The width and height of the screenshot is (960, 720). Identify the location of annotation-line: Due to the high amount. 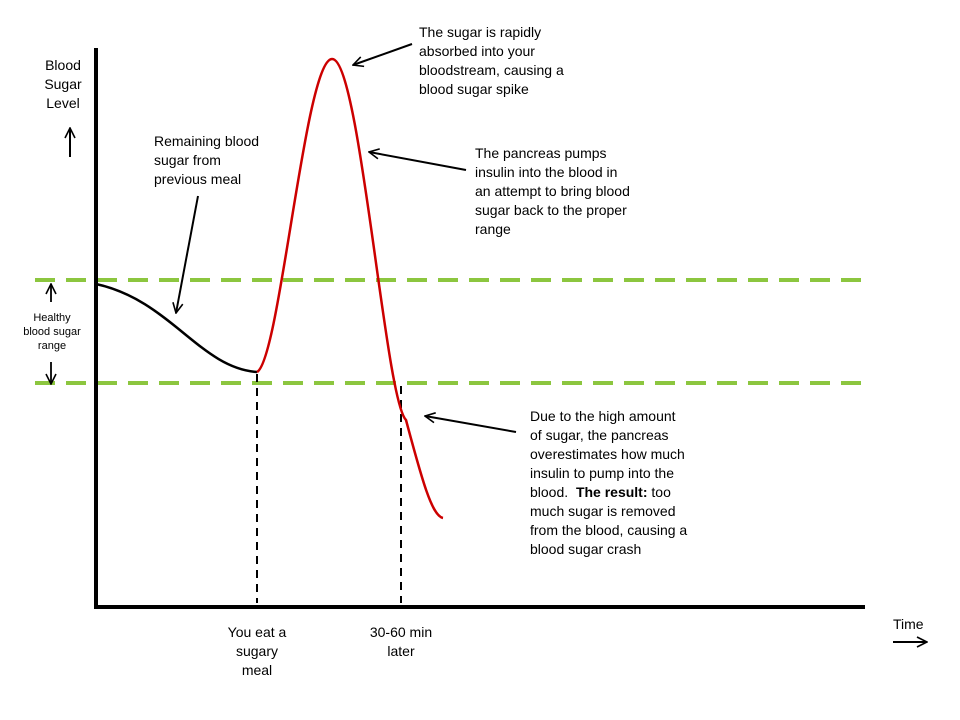
(603, 416).